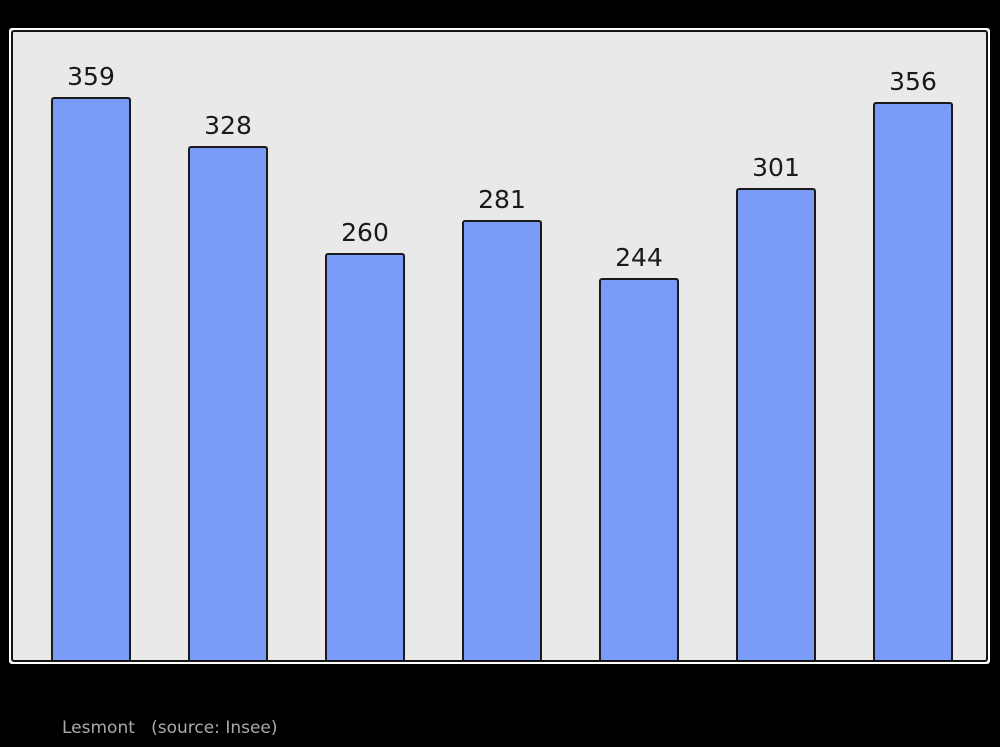  I want to click on bar-value-label: 301, so click(776, 168).